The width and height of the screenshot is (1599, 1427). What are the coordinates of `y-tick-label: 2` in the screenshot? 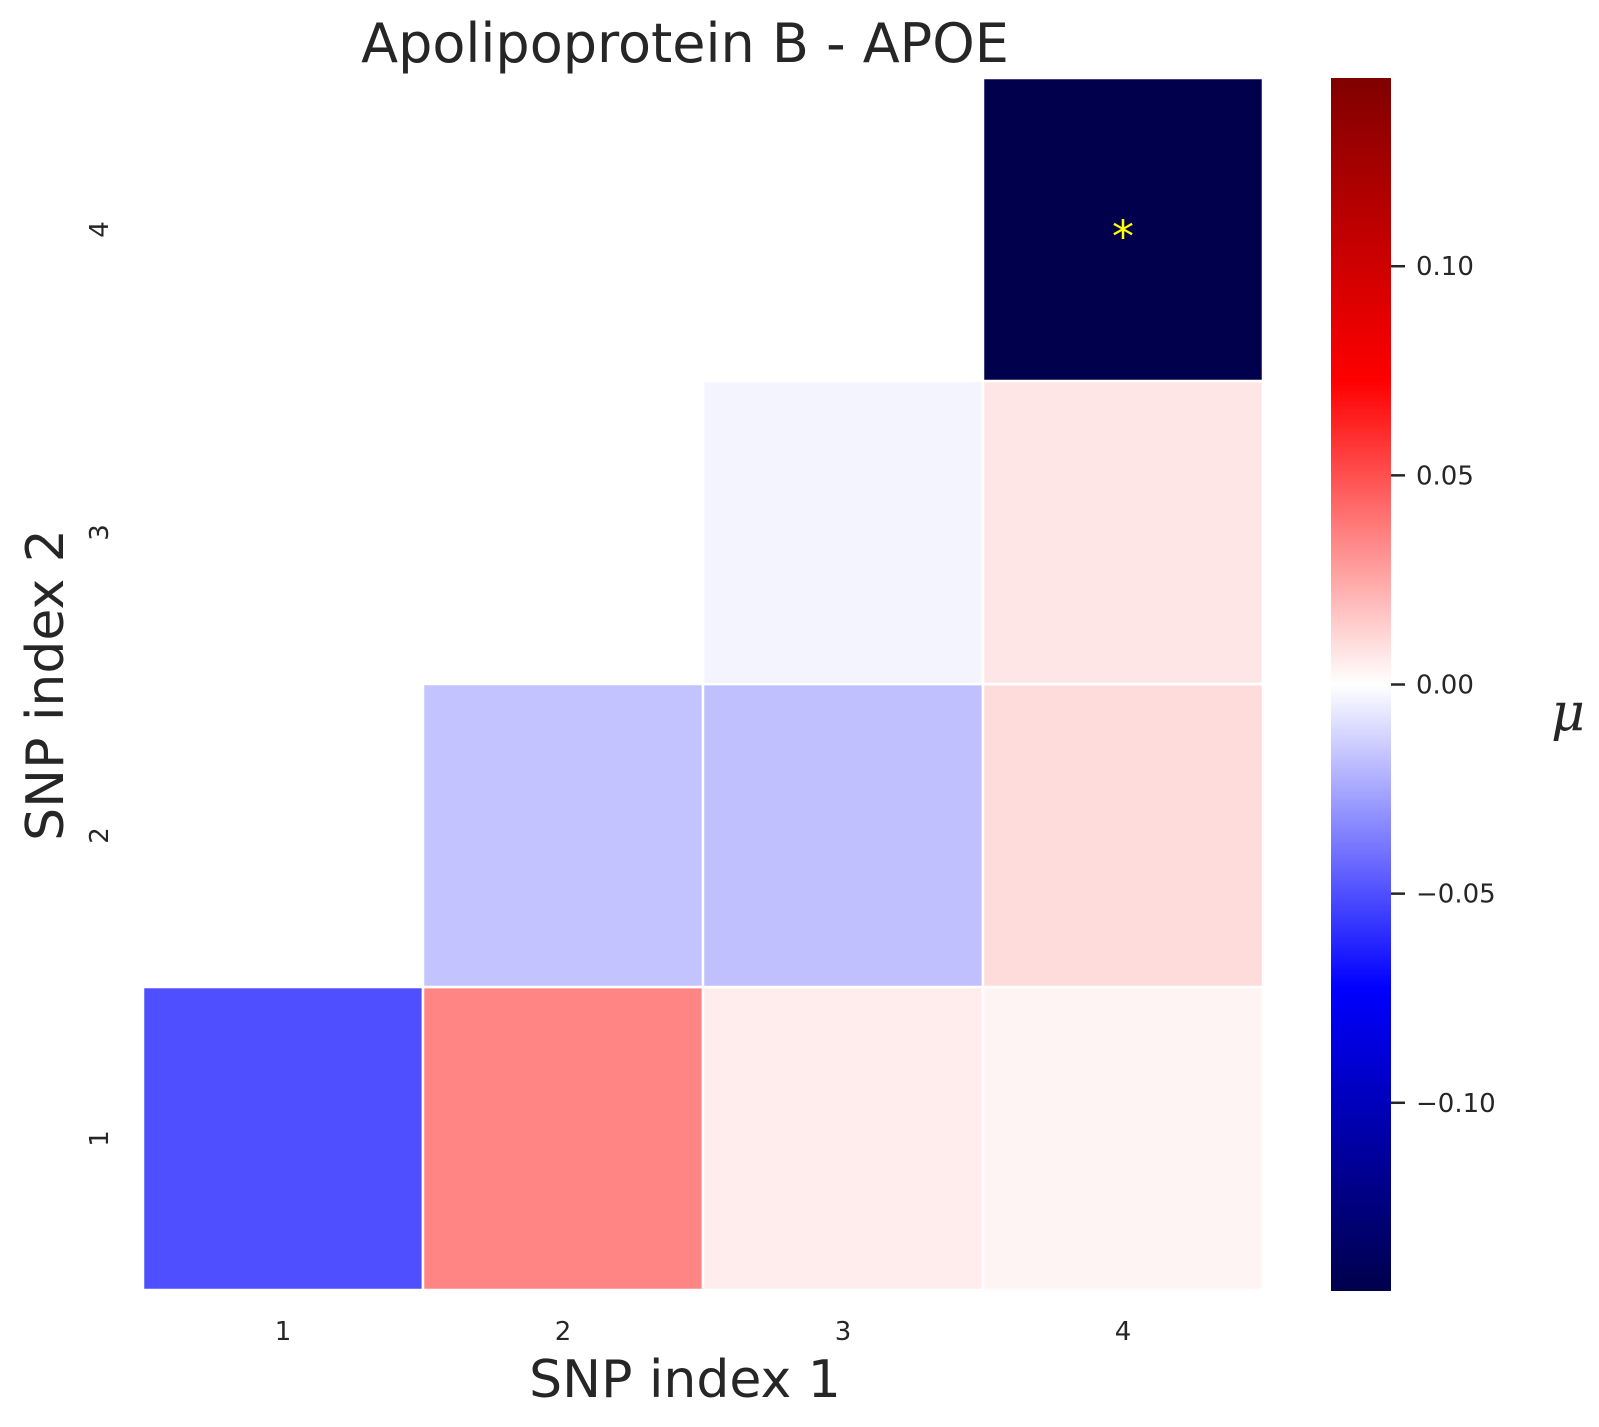 It's located at (100, 835).